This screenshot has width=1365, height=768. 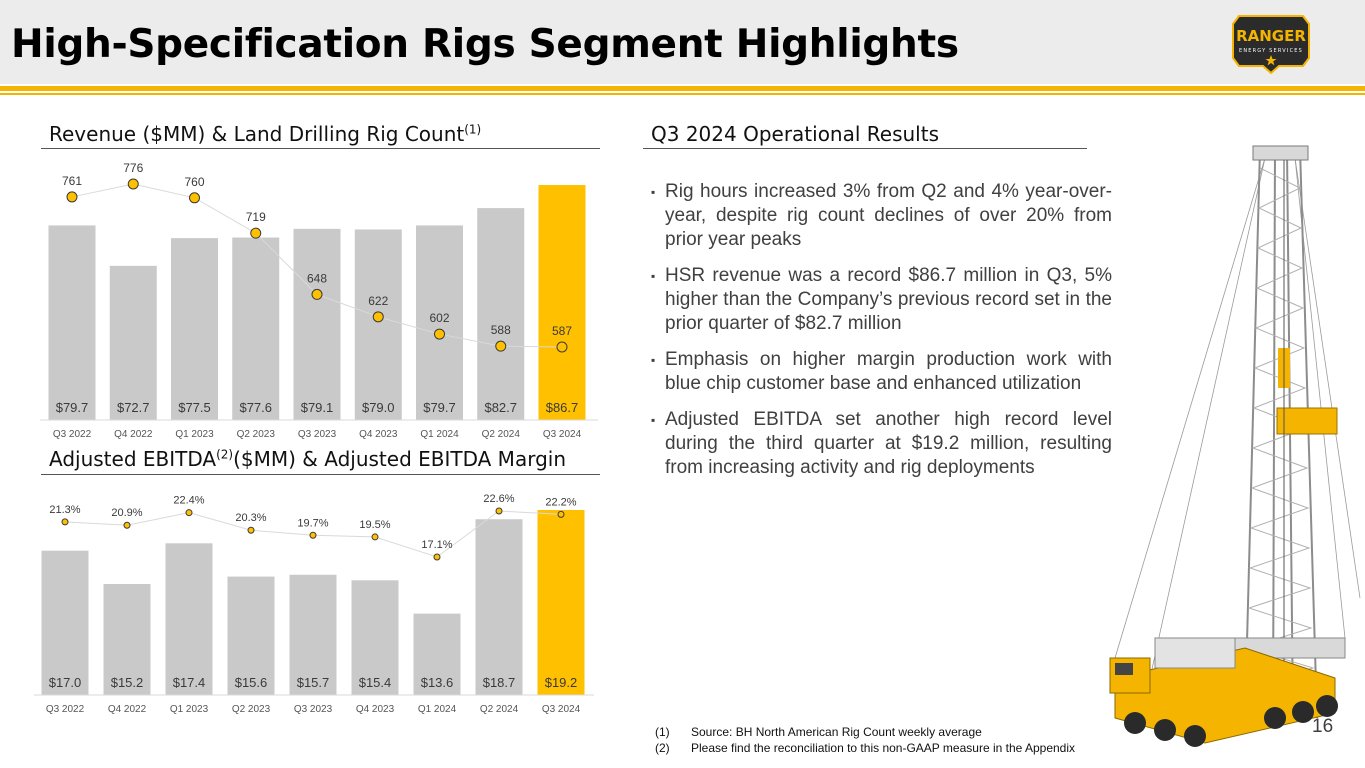 I want to click on logo-star-icon, so click(x=1271, y=60).